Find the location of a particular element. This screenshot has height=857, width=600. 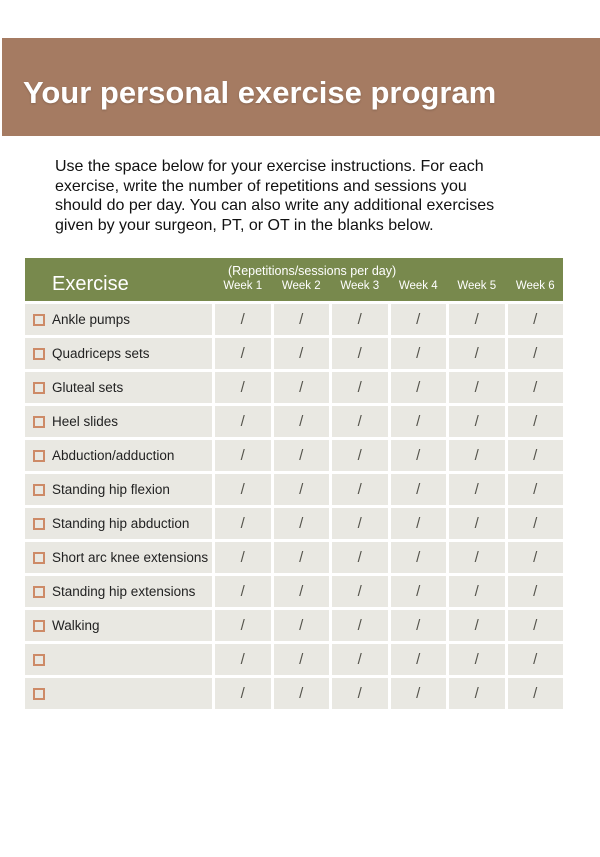

table-row: Walking / / / / / / is located at coordinates (294, 625).